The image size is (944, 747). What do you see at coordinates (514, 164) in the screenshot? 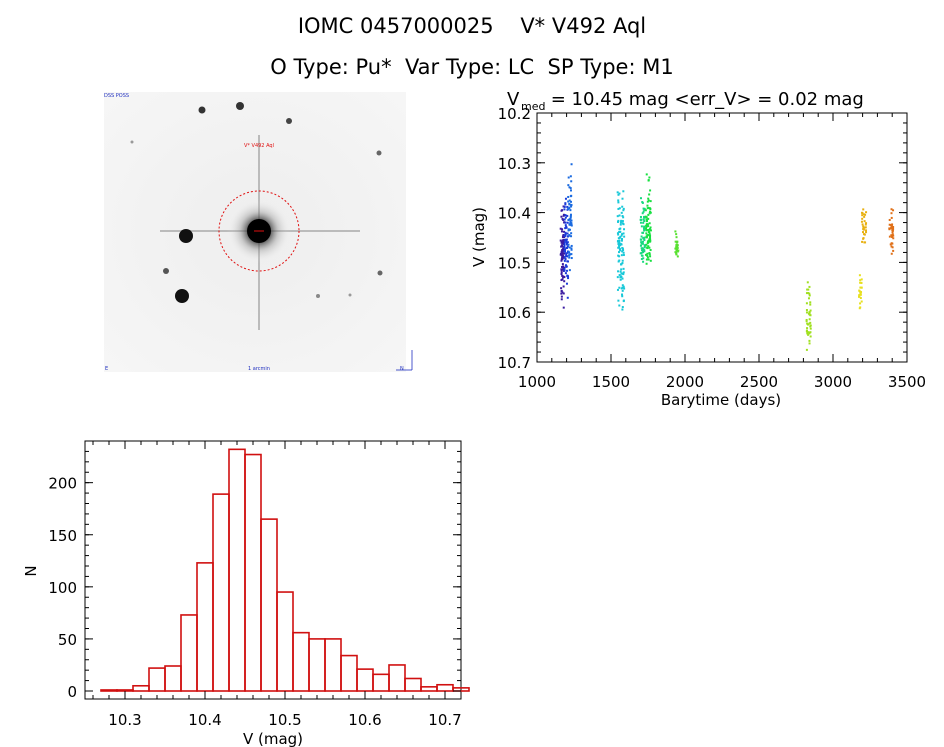
I see `lc-ytick-label: 10.3` at bounding box center [514, 164].